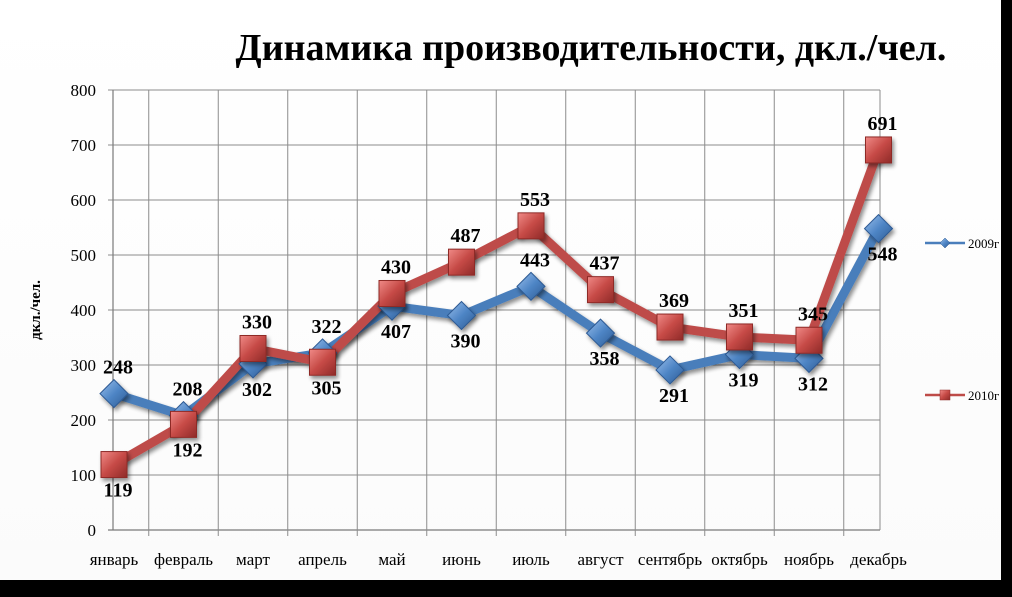  I want to click on y-tick-label: 500, so click(84, 255).